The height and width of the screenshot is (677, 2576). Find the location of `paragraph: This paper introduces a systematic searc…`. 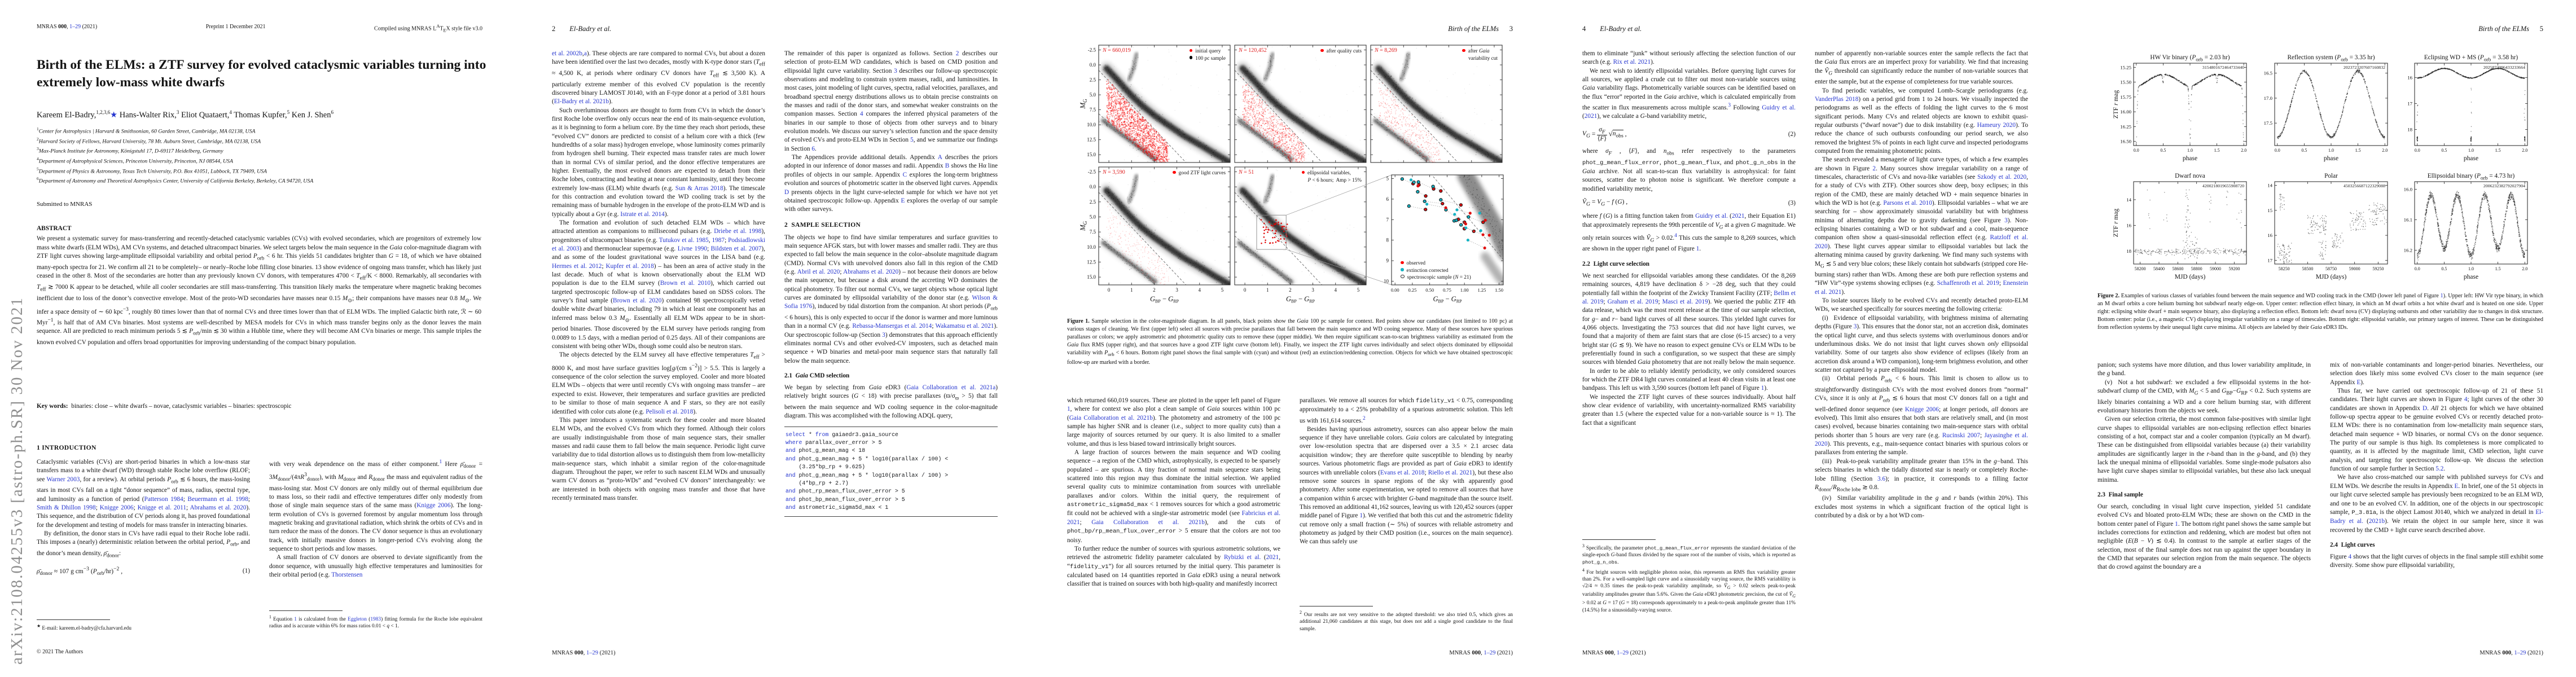

paragraph: This paper introduces a systematic searc… is located at coordinates (658, 459).